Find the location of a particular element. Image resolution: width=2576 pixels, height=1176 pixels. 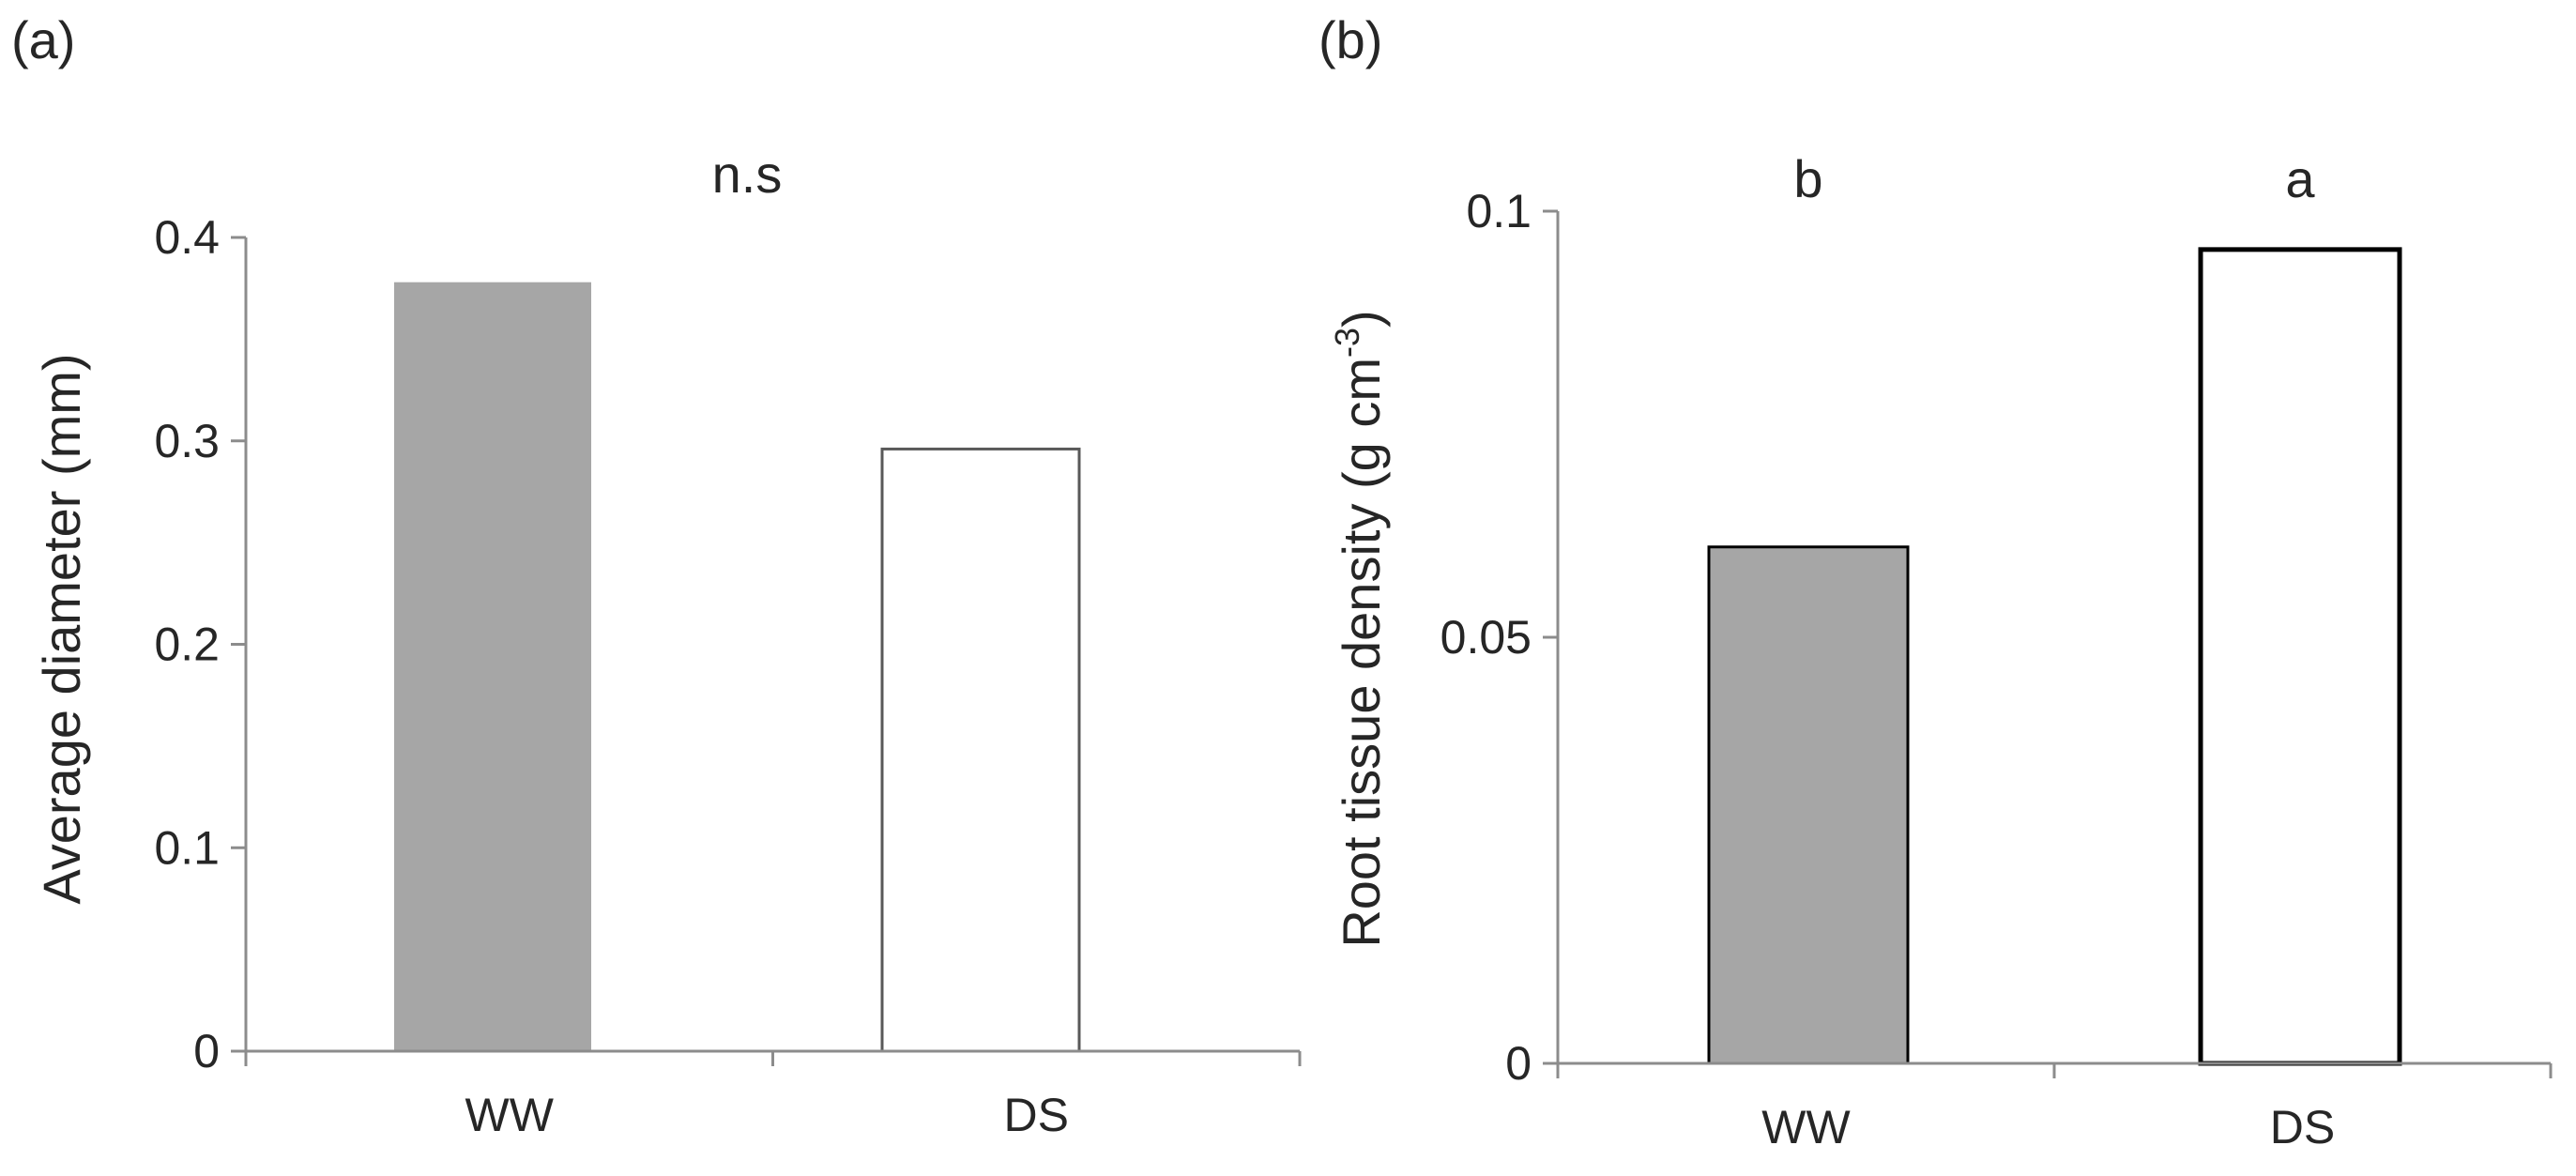

panel-a-bar-ds is located at coordinates (980, 750).